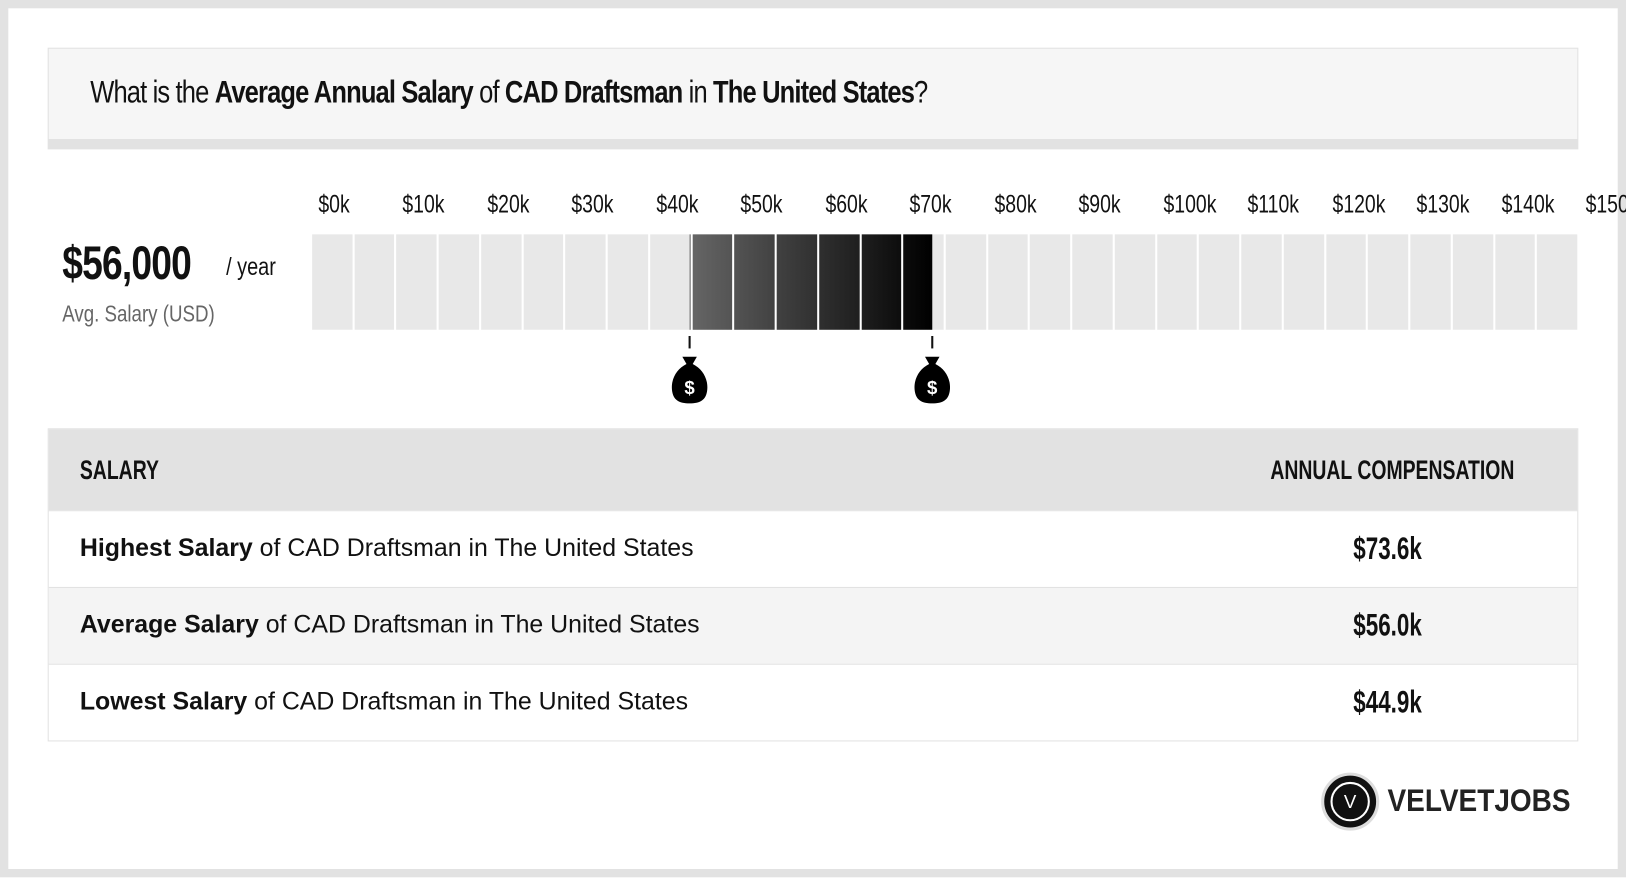 The height and width of the screenshot is (878, 1626). Describe the element at coordinates (1273, 204) in the screenshot. I see `tick-label: $110k` at that location.